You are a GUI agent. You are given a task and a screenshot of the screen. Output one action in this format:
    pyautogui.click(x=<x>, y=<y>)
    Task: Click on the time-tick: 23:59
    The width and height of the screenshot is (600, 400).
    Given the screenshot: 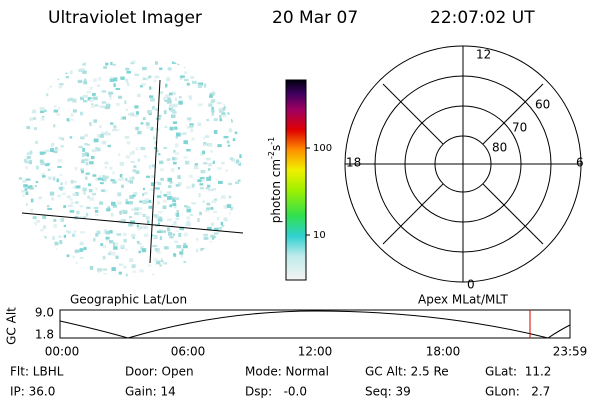 What is the action you would take?
    pyautogui.click(x=570, y=352)
    